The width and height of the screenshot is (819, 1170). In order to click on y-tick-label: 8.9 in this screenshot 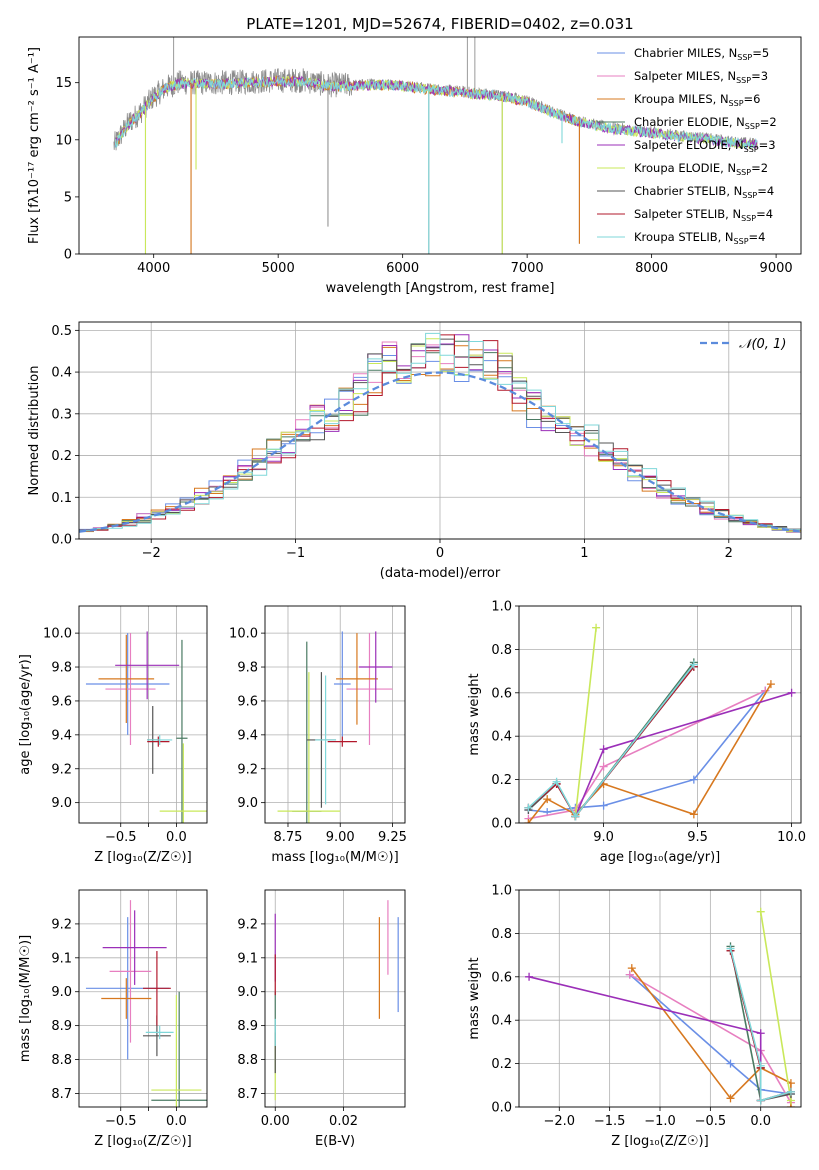, I will do `click(247, 1026)`.